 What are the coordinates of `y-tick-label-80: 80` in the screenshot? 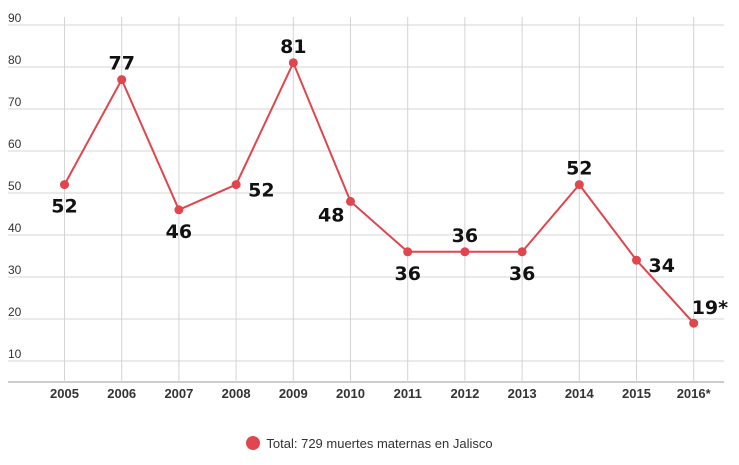 It's located at (15, 60).